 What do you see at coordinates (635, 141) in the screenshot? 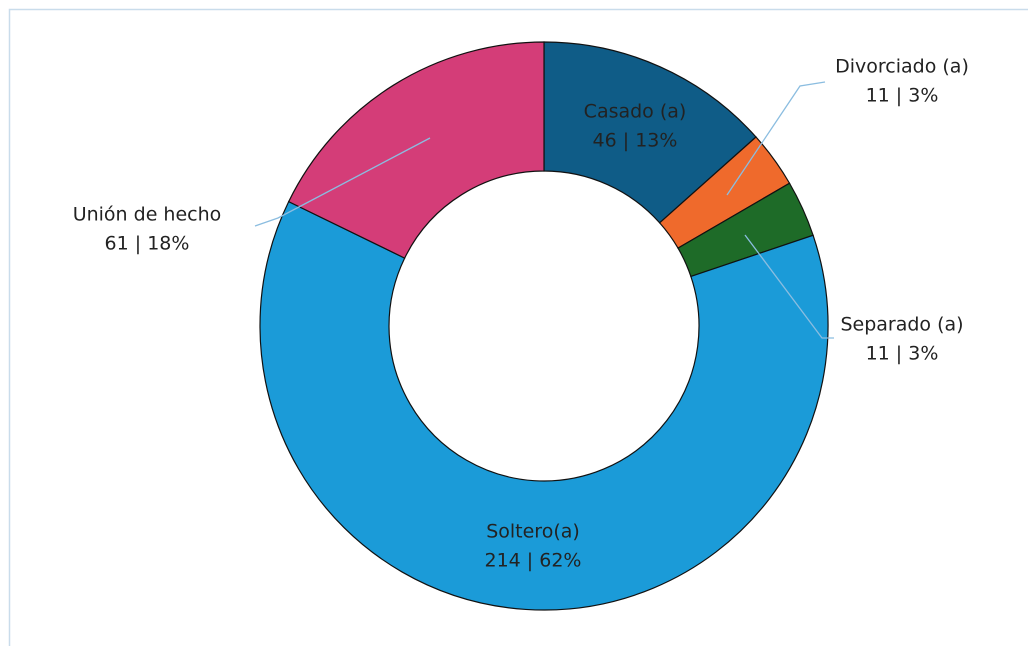
I see `slice-value-label: 46 | 13%` at bounding box center [635, 141].